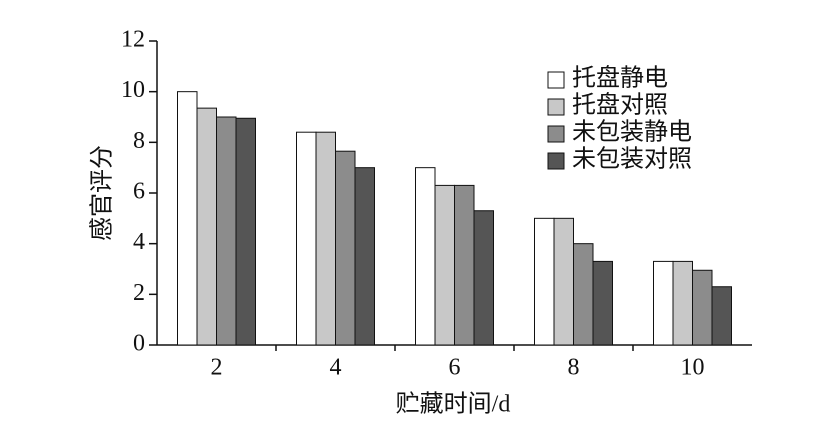 This screenshot has width=831, height=431. I want to click on x-tick-label: 10, so click(693, 368).